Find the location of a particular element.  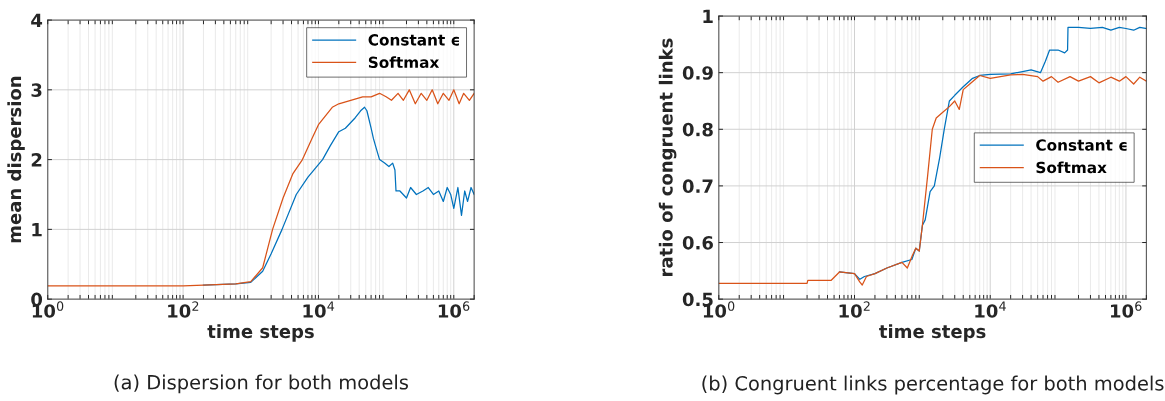

y-tick-label: 2 is located at coordinates (36, 160).